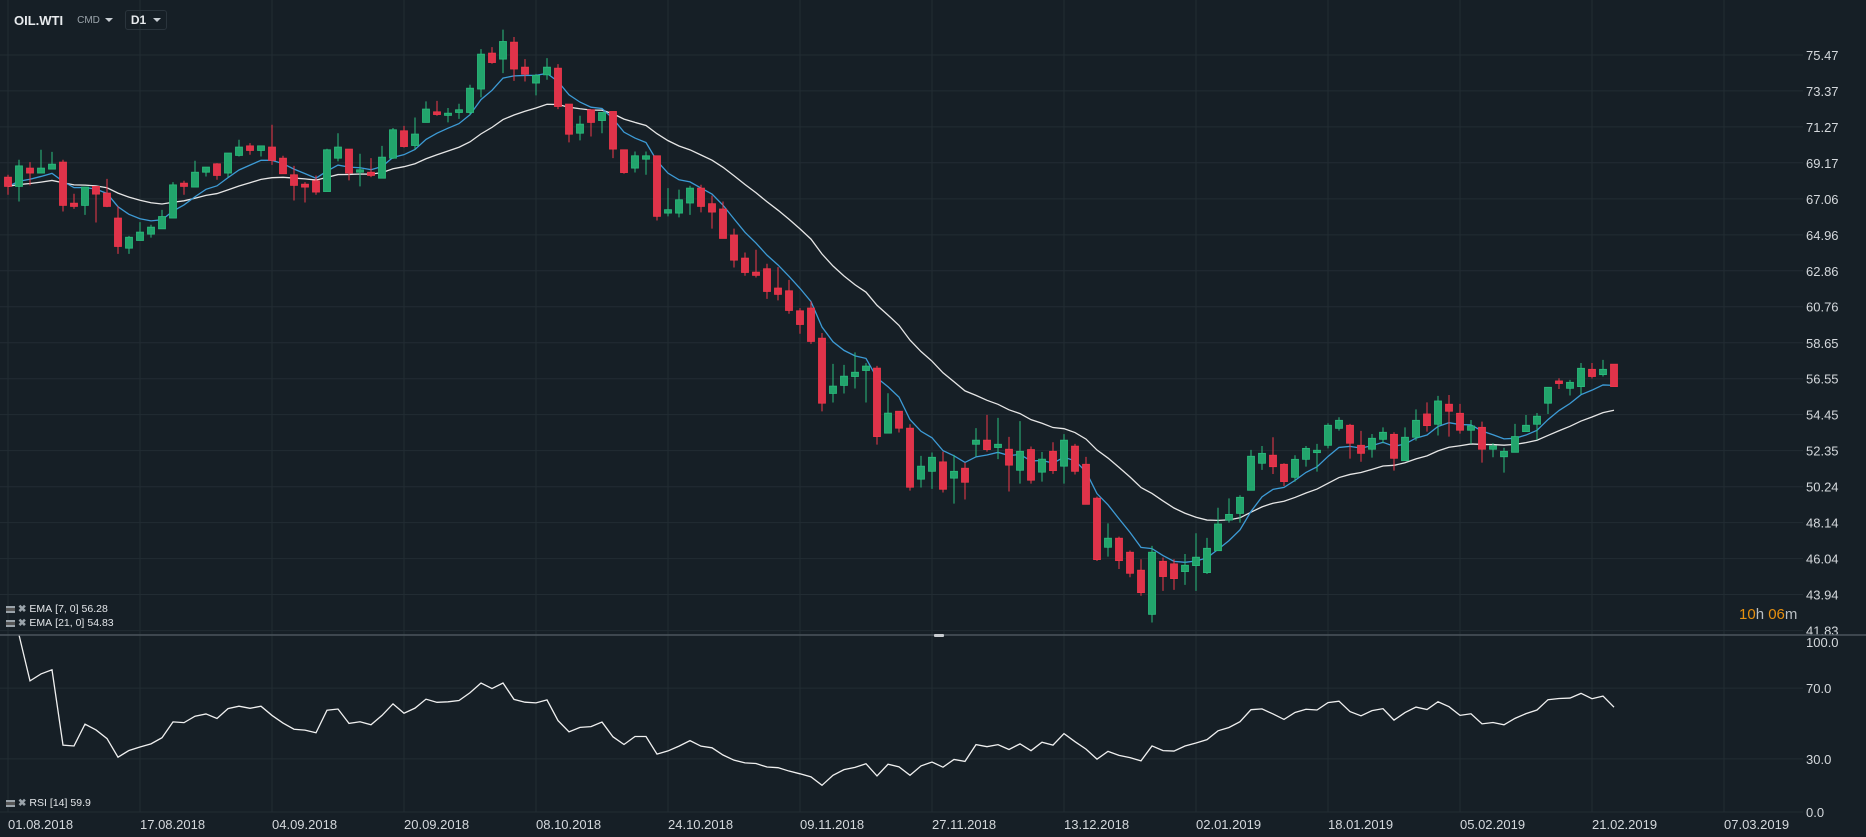 The width and height of the screenshot is (1866, 837). Describe the element at coordinates (964, 824) in the screenshot. I see `date-tick-label: 27.11.2018` at that location.